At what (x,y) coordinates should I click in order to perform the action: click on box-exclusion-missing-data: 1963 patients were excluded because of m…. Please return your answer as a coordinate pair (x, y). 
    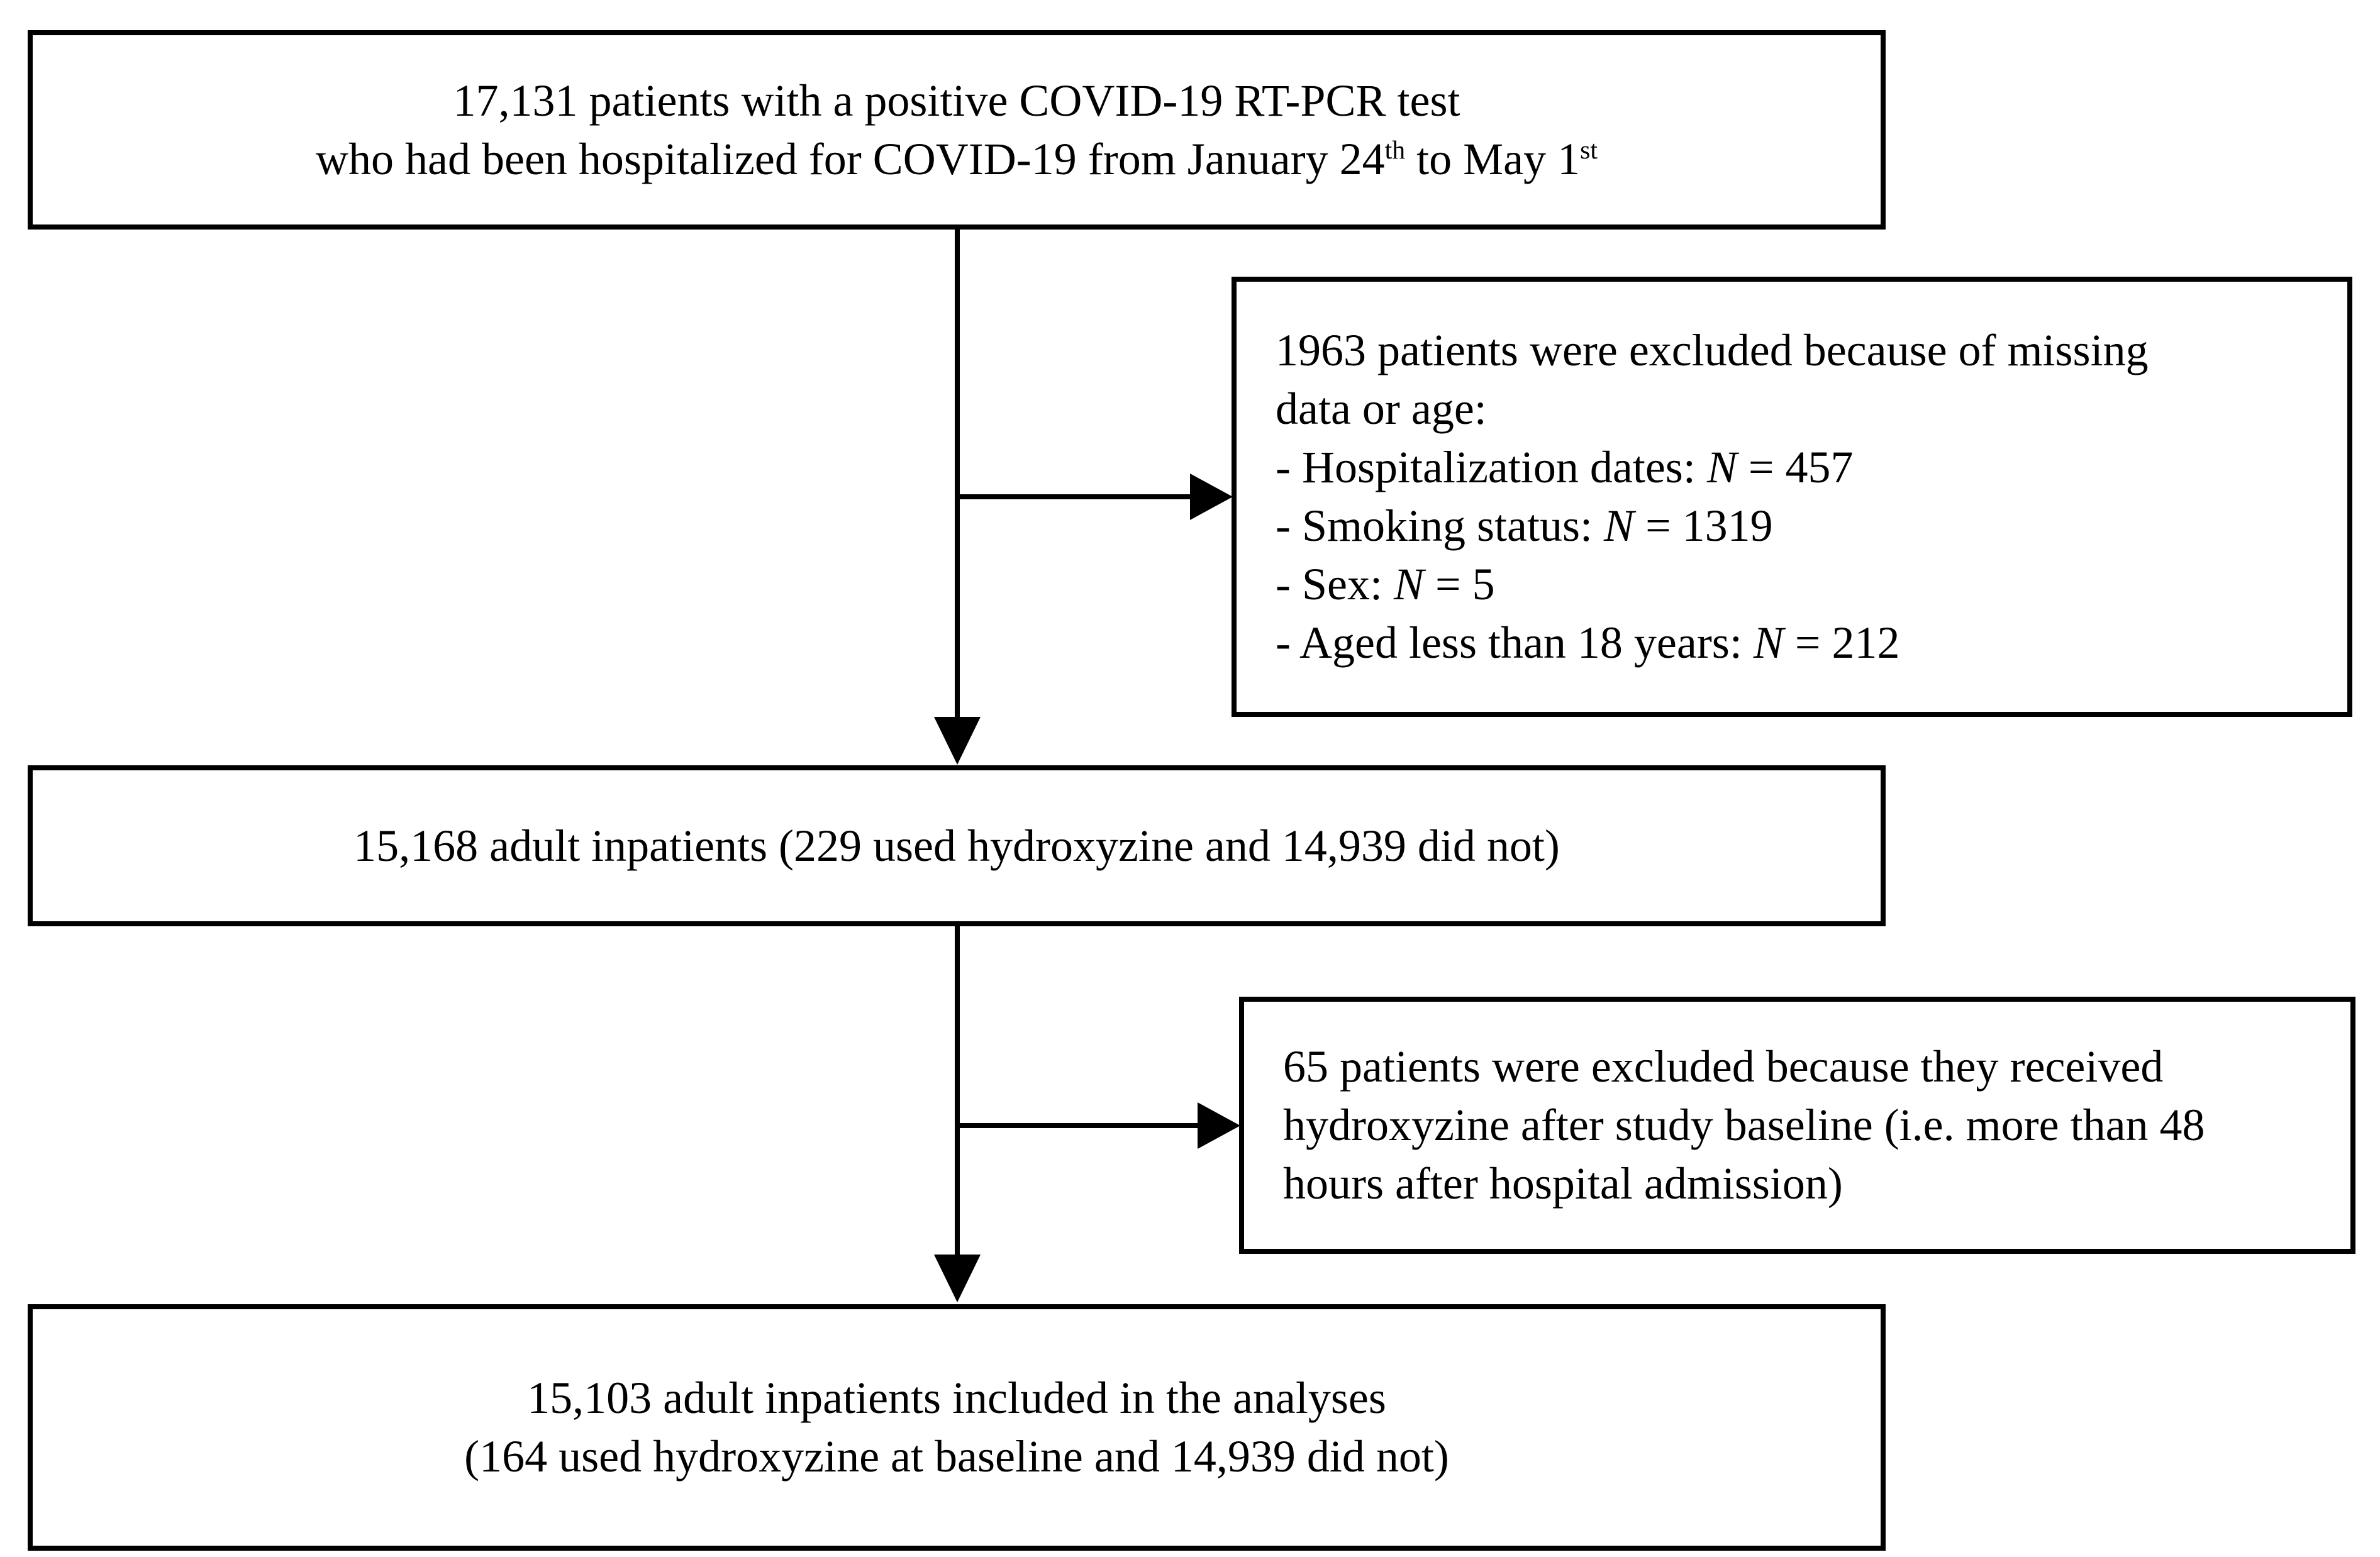
    Looking at the image, I should click on (1792, 497).